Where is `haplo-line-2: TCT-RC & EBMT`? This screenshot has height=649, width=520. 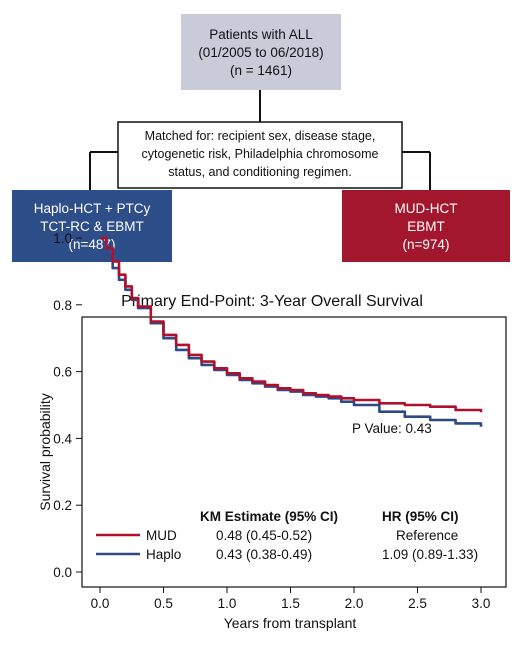 haplo-line-2: TCT-RC & EBMT is located at coordinates (92, 226).